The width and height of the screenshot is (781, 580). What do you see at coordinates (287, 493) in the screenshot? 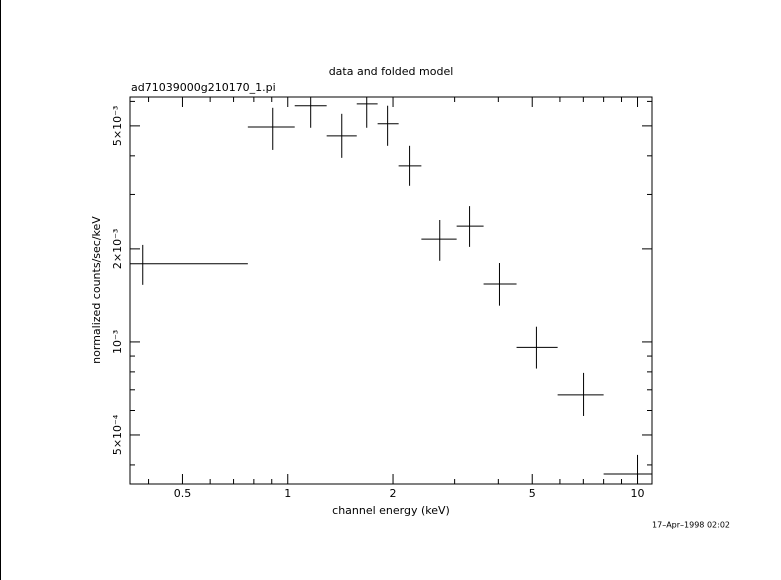
I see `x-tick-label: 1` at bounding box center [287, 493].